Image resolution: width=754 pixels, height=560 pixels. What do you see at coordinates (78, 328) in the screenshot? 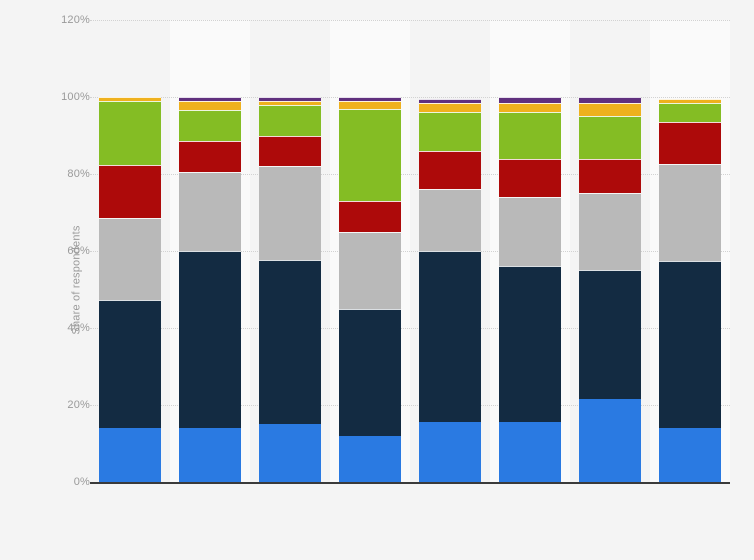
I see `y-axis-tick-label: 40%` at bounding box center [78, 328].